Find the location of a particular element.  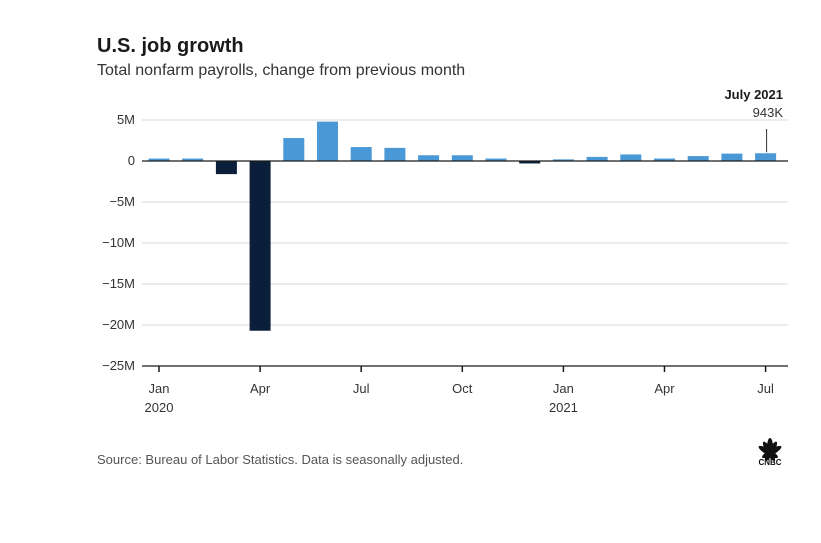

peacock-icon is located at coordinates (770, 449).